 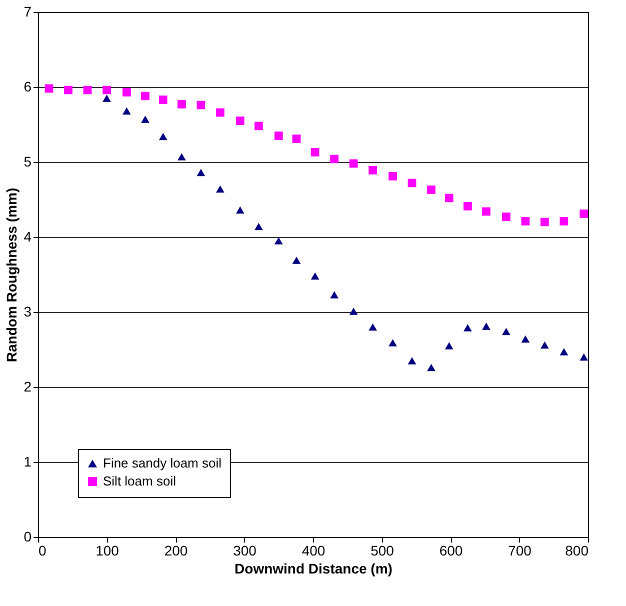 What do you see at coordinates (28, 312) in the screenshot?
I see `y-tick-label: 3` at bounding box center [28, 312].